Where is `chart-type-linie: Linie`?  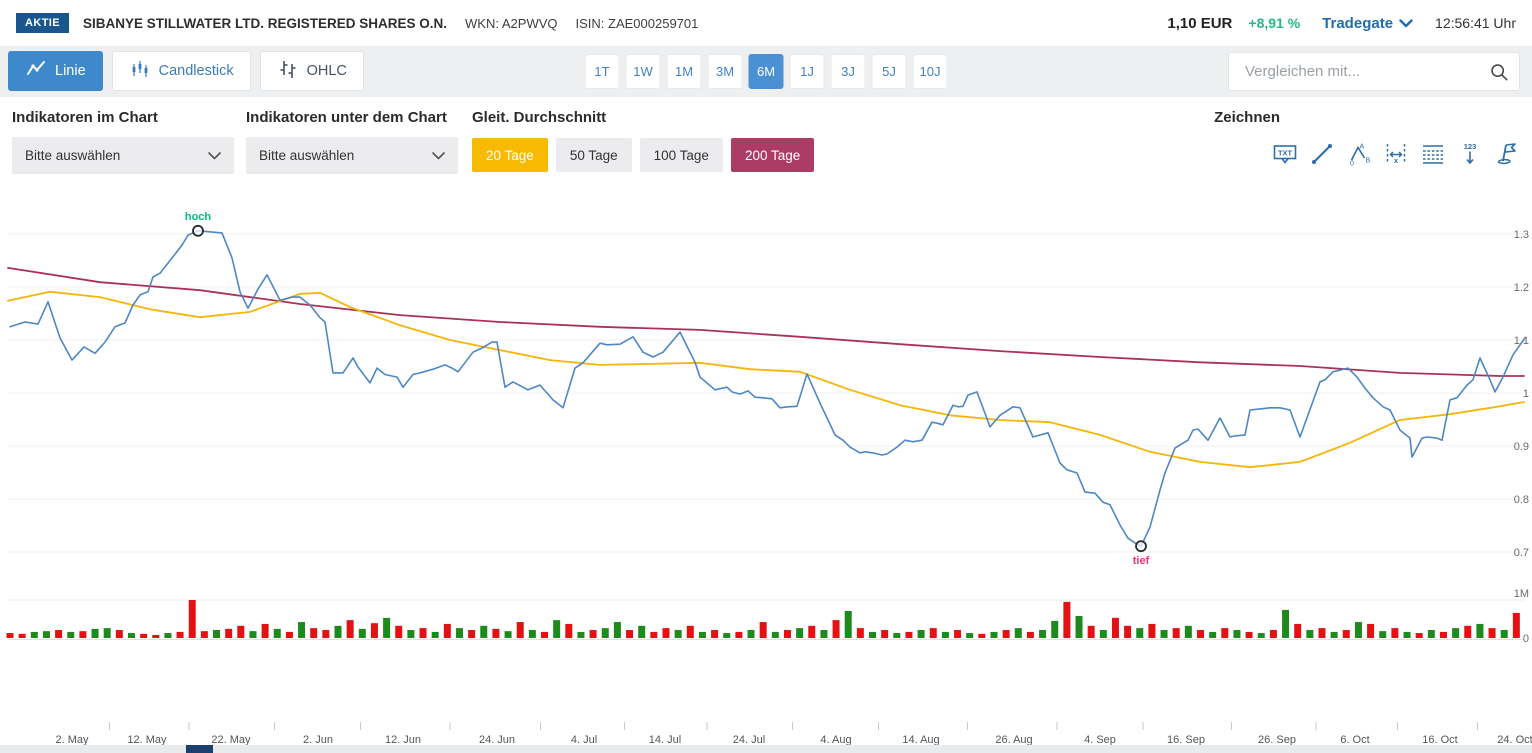 chart-type-linie: Linie is located at coordinates (55, 71).